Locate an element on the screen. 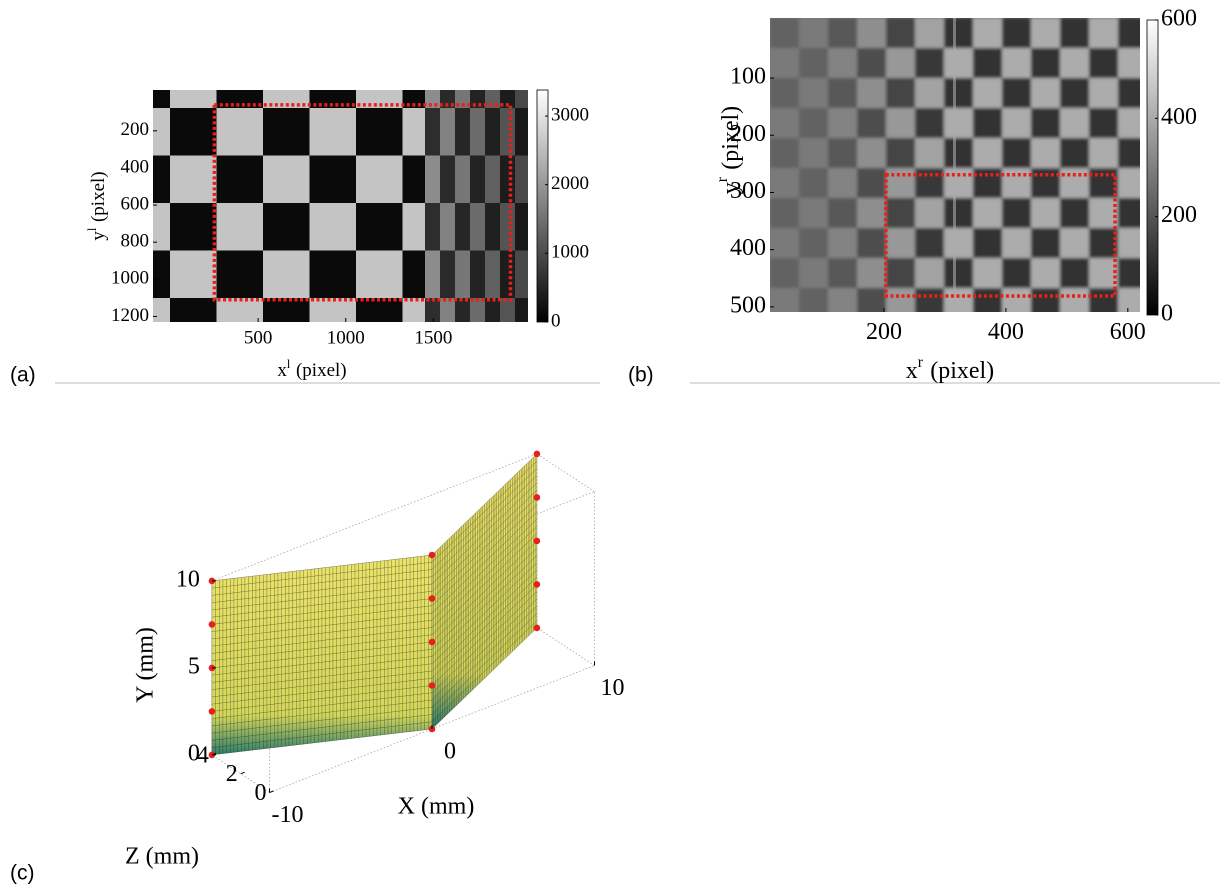 The width and height of the screenshot is (1227, 890). axis-label-superscript: l is located at coordinates (289, 364).